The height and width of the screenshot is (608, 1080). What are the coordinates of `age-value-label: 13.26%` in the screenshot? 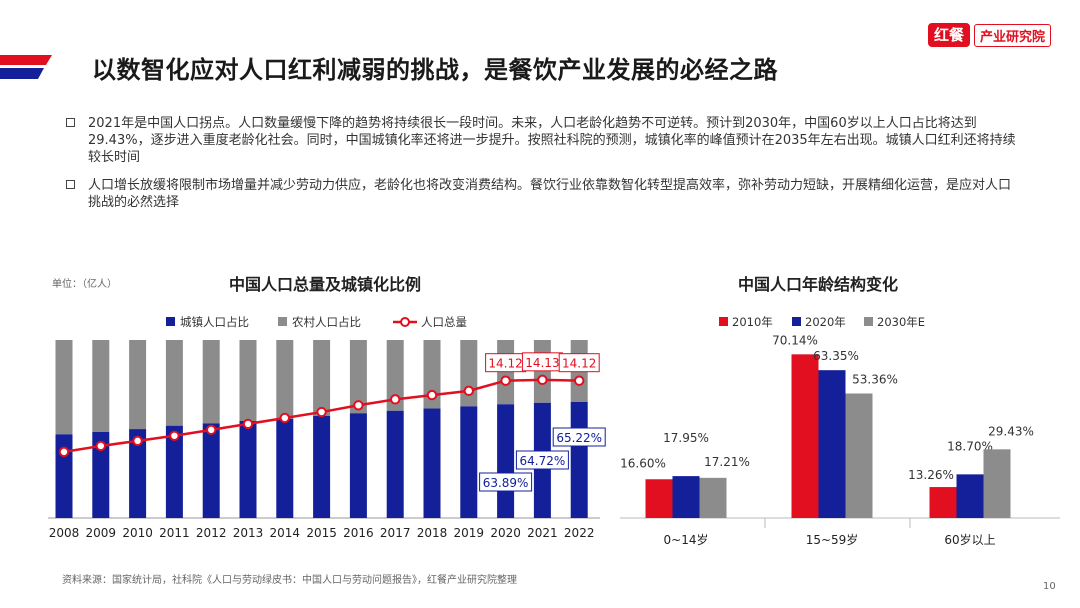 It's located at (931, 475).